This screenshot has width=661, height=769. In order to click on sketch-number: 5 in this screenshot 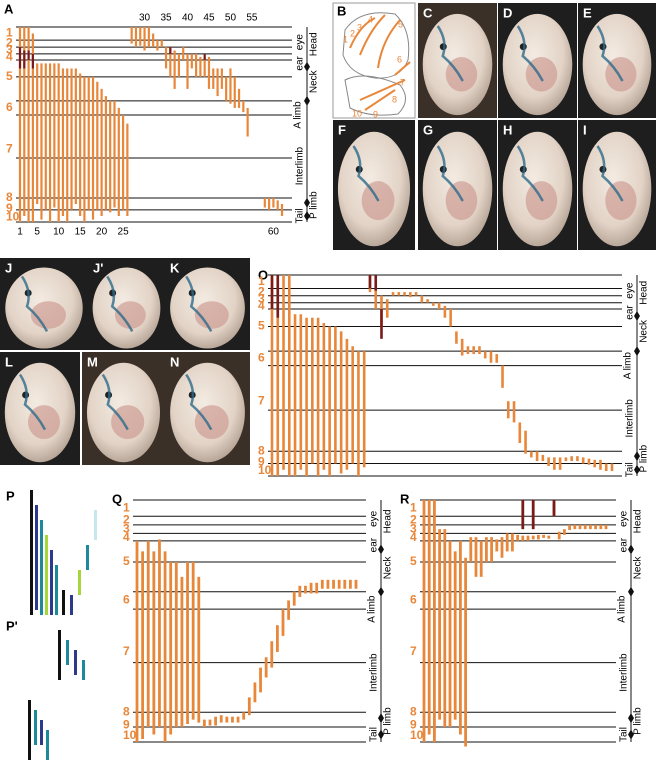, I will do `click(400, 24)`.